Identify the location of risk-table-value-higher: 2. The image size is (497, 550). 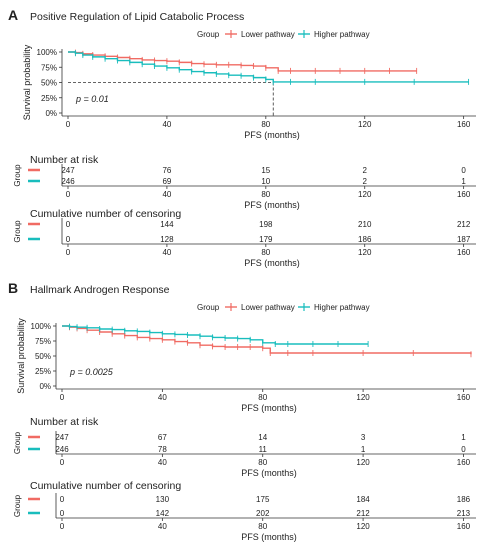
(365, 181).